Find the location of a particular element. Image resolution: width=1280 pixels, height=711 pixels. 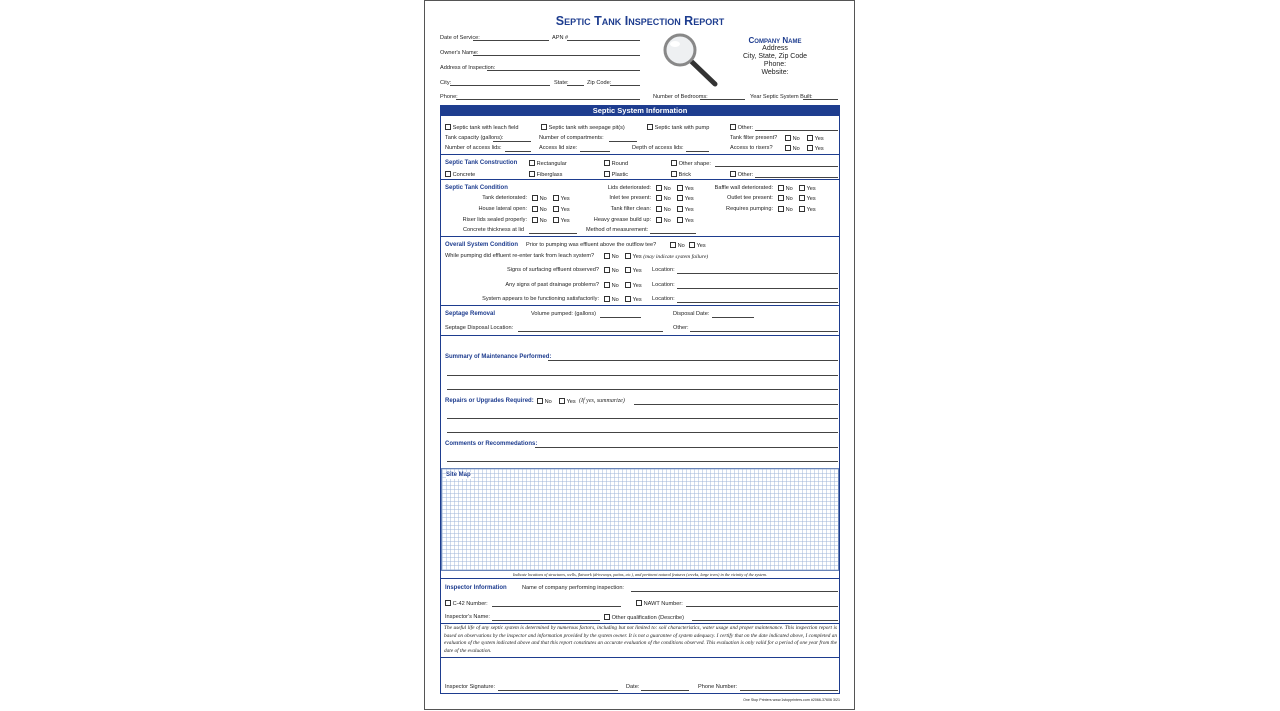

city-field is located at coordinates (500, 85).